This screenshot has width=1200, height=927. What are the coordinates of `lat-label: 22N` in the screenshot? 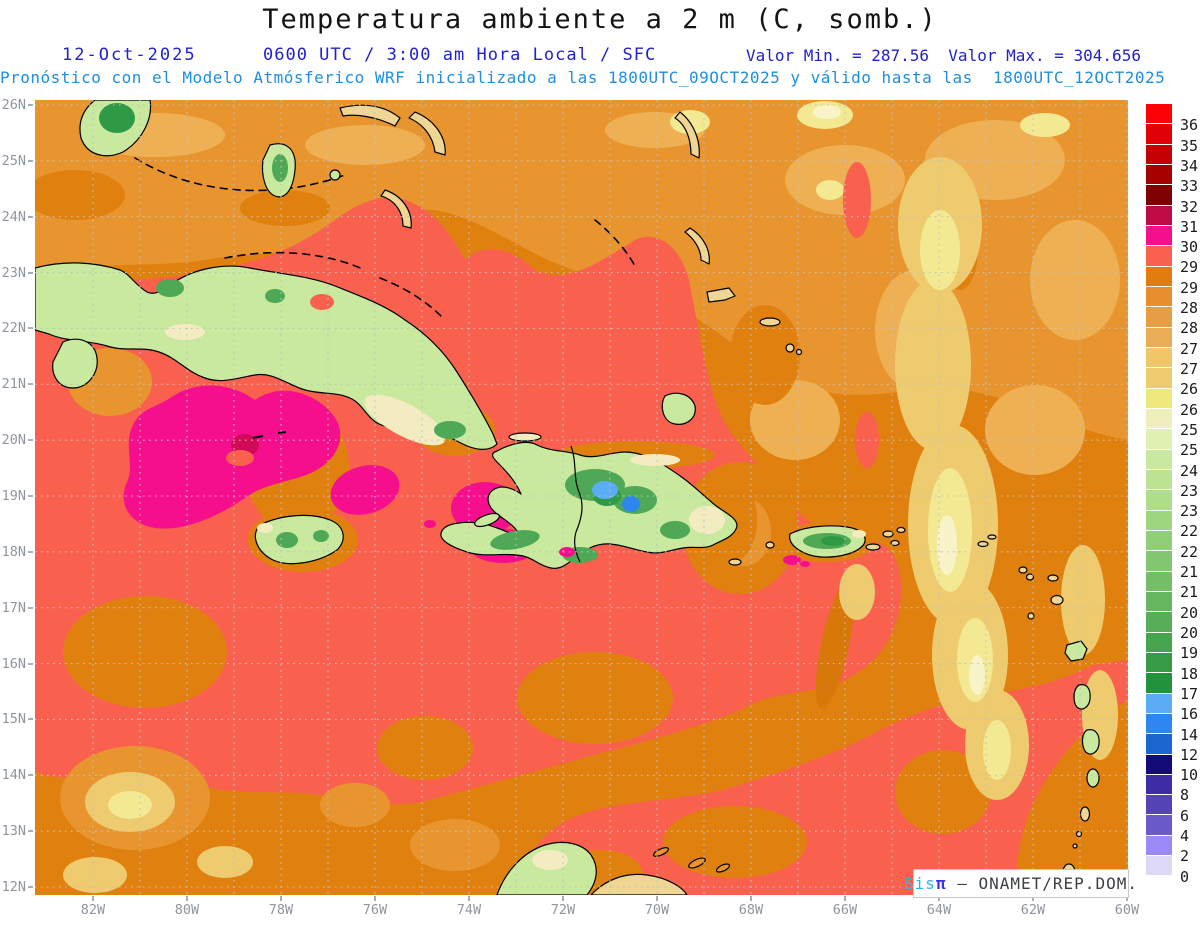 It's located at (13, 328).